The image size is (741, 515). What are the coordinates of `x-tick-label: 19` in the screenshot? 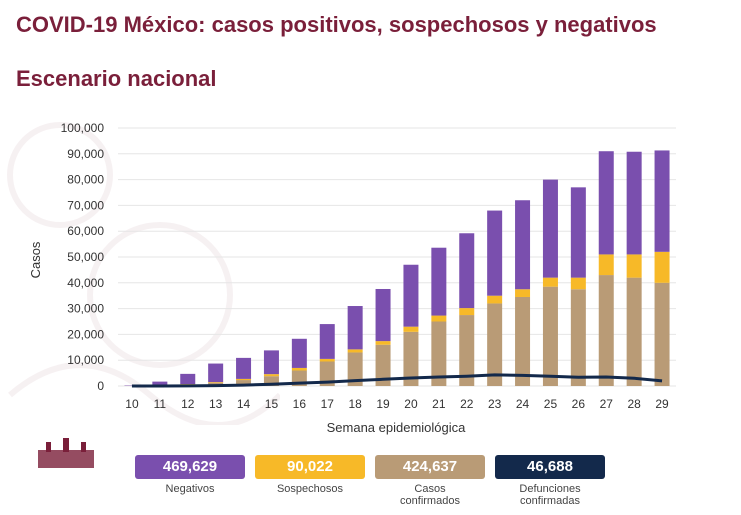 It's located at (383, 404).